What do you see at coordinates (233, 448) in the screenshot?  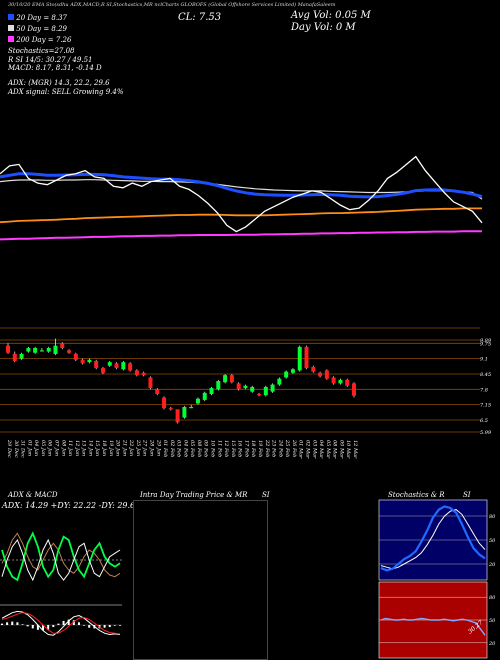 I see `x-tick-label: 15 Feb` at bounding box center [233, 448].